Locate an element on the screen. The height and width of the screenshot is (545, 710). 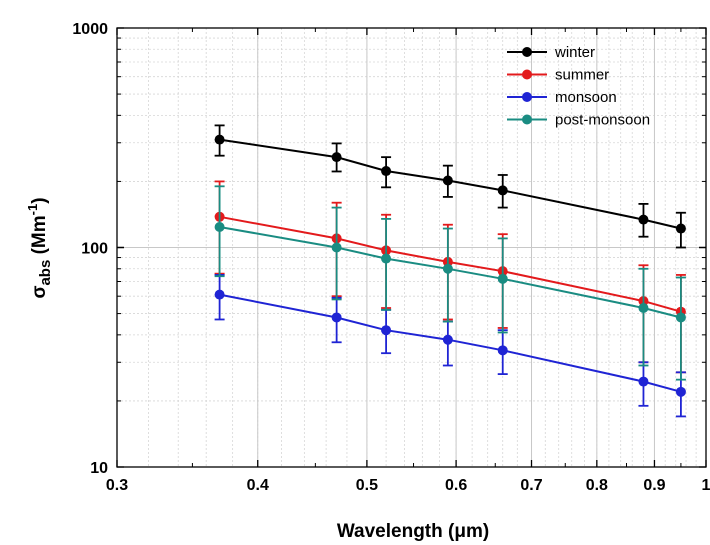
x-tick-label: 0.4 is located at coordinates (258, 485).